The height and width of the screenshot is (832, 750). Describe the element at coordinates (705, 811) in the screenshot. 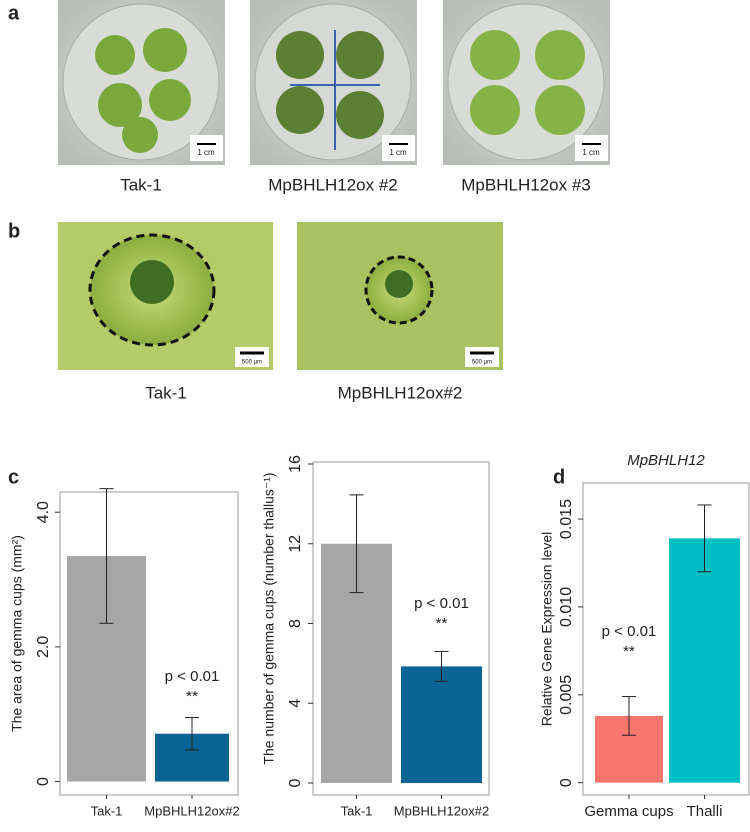

I see `x-tick-label: Thalli` at that location.